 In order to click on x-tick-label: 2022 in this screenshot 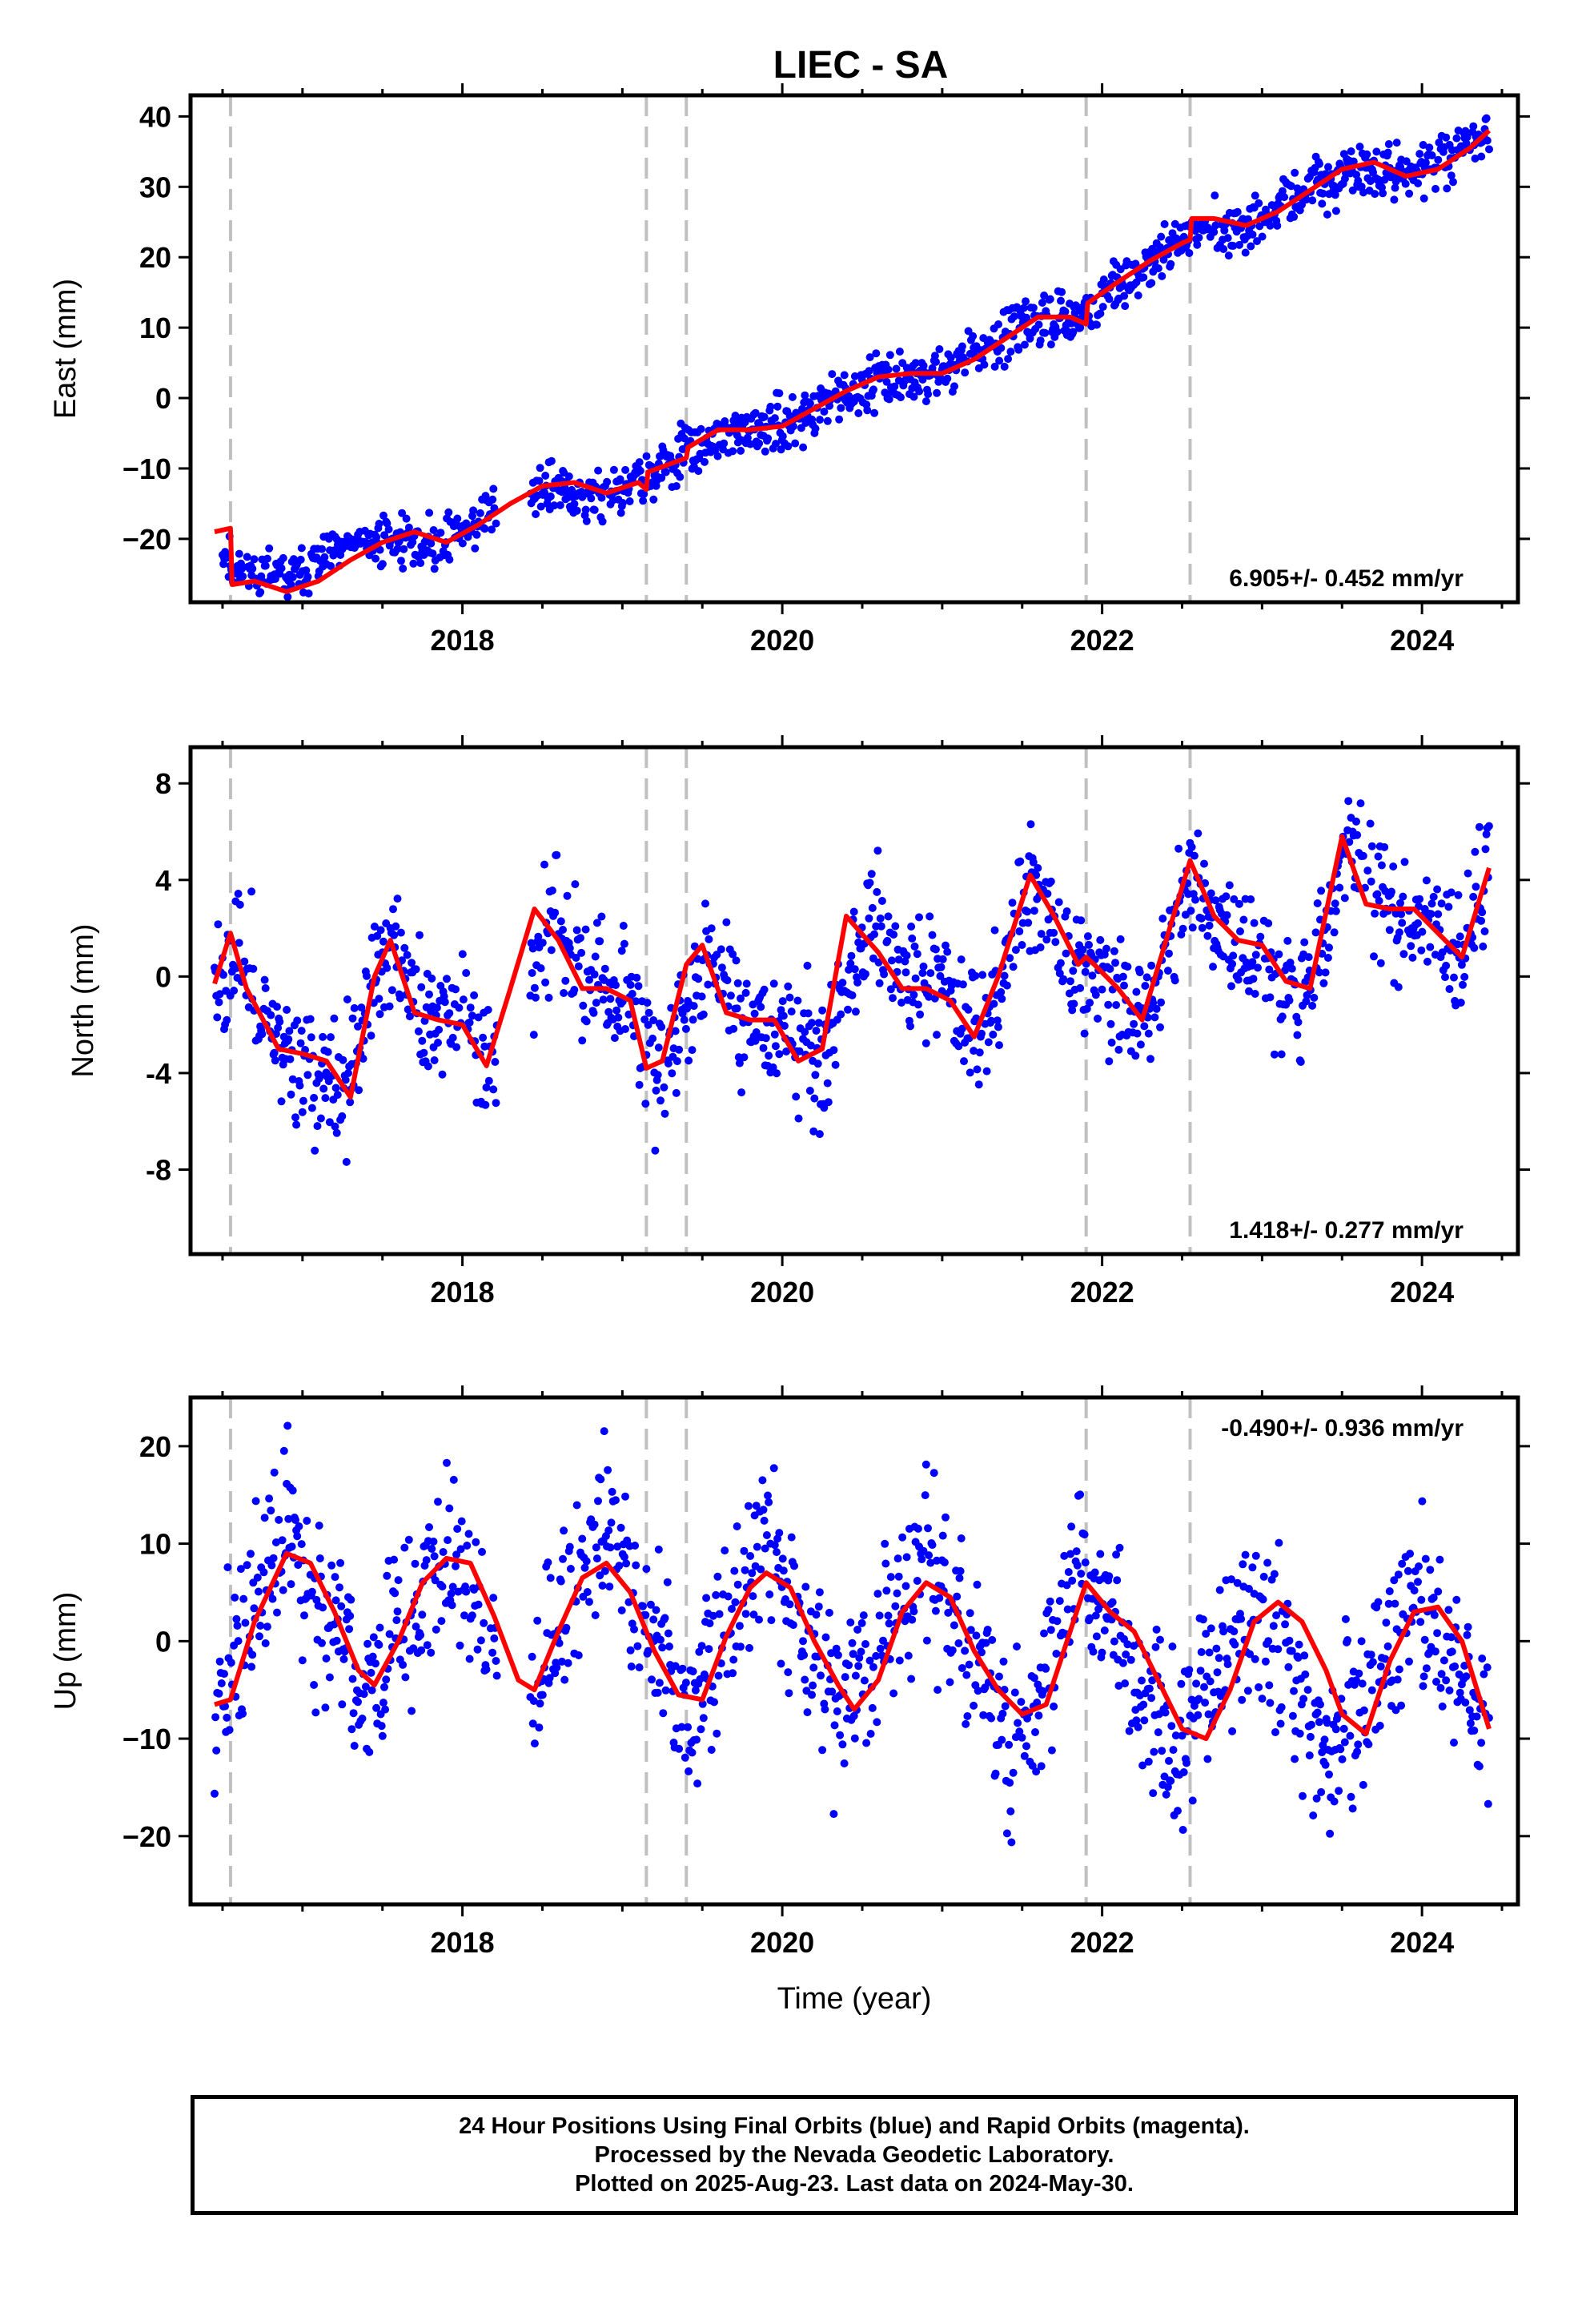, I will do `click(1102, 1942)`.